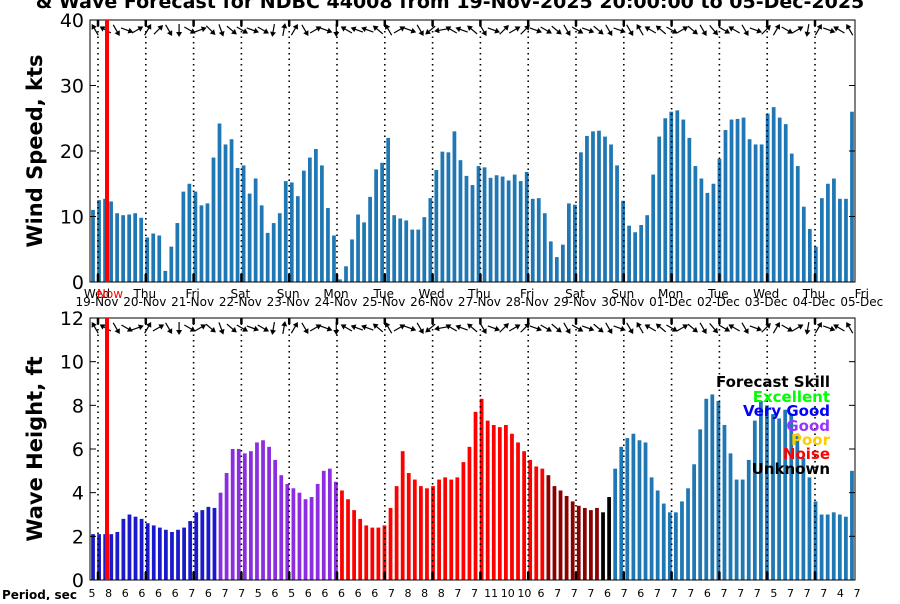 The image size is (900, 604). Describe the element at coordinates (288, 294) in the screenshot. I see `day-name-label: Sun` at that location.